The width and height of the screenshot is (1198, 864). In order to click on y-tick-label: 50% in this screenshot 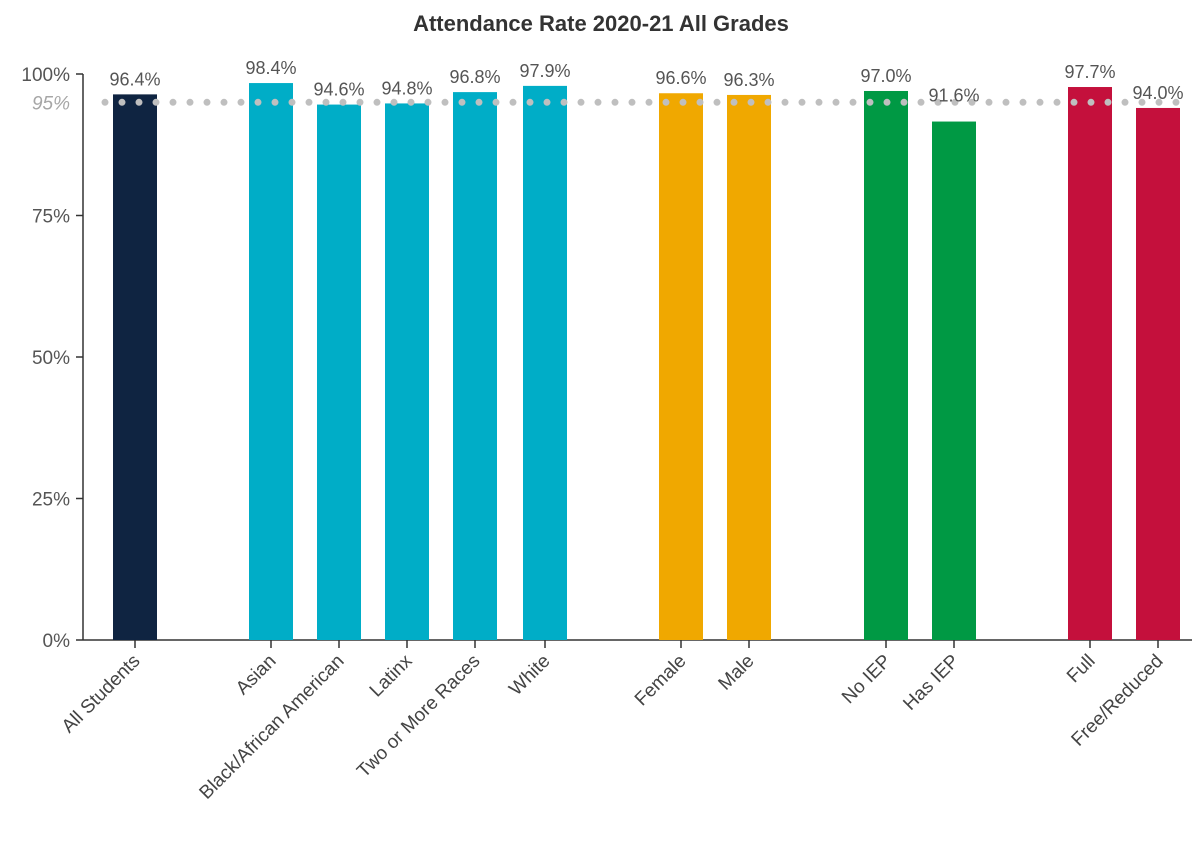, I will do `click(51, 358)`.